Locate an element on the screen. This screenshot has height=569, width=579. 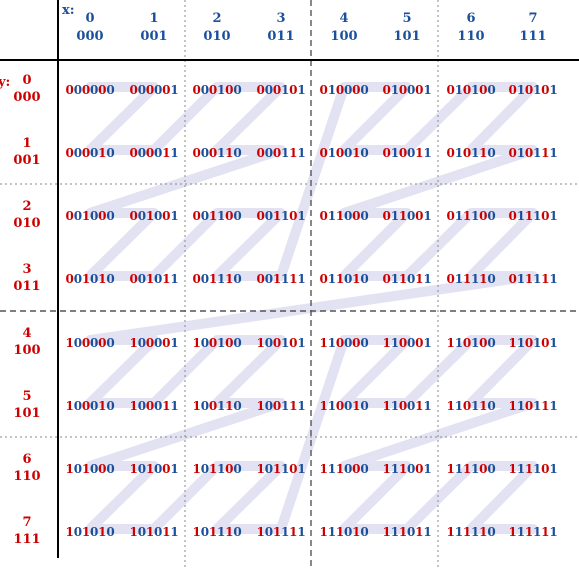
column-header-decimal: 6 is located at coordinates (470, 18).